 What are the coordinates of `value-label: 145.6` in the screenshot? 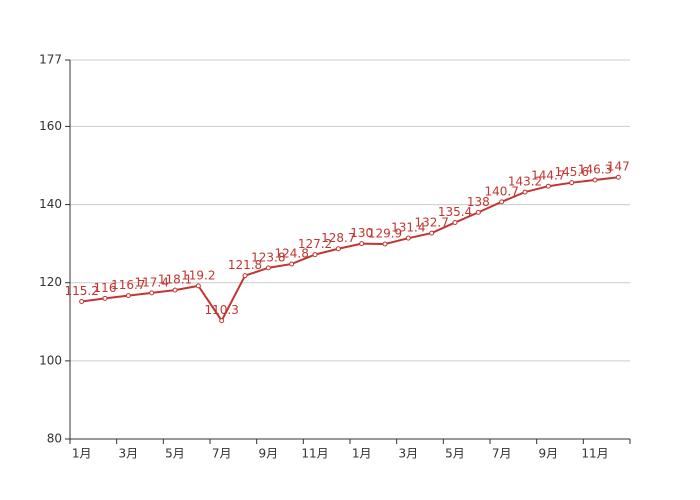 It's located at (571, 172).